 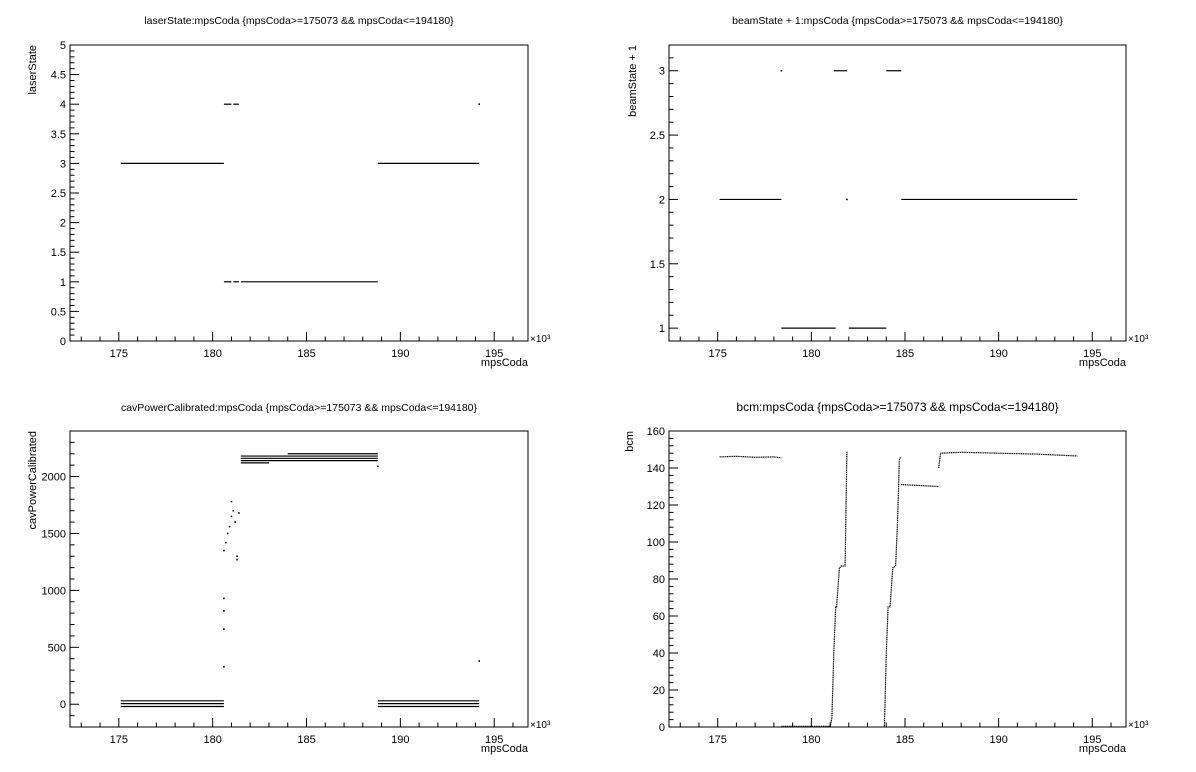 I want to click on y-tick-label: 4, so click(x=63, y=105).